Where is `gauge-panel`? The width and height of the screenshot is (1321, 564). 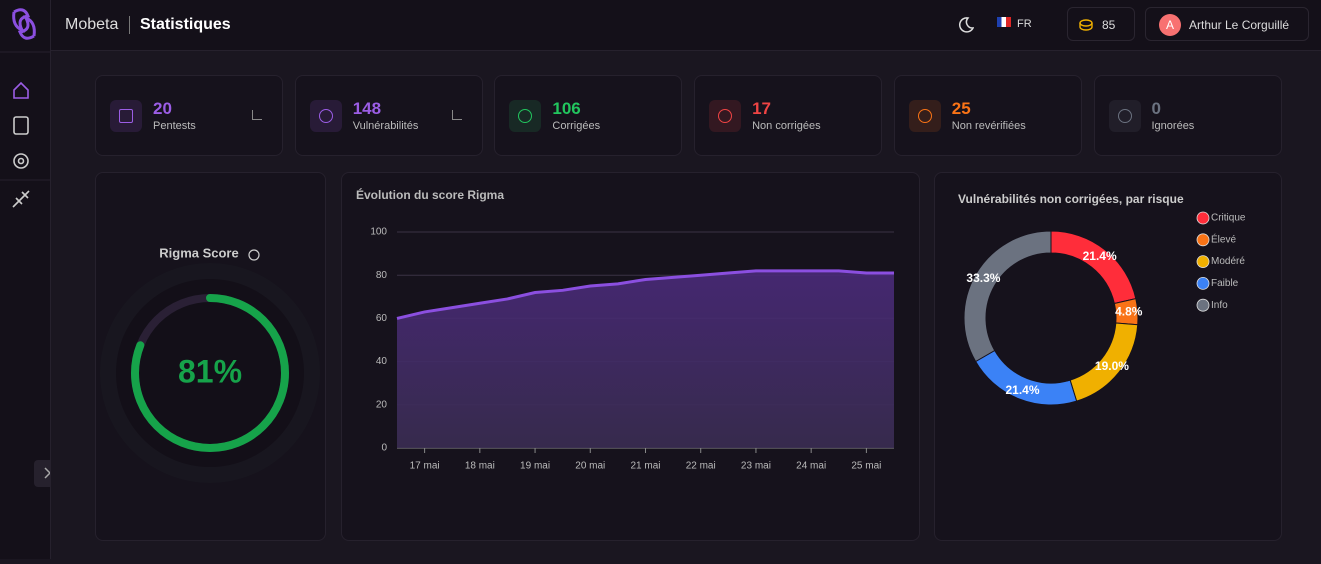
gauge-panel is located at coordinates (210, 356).